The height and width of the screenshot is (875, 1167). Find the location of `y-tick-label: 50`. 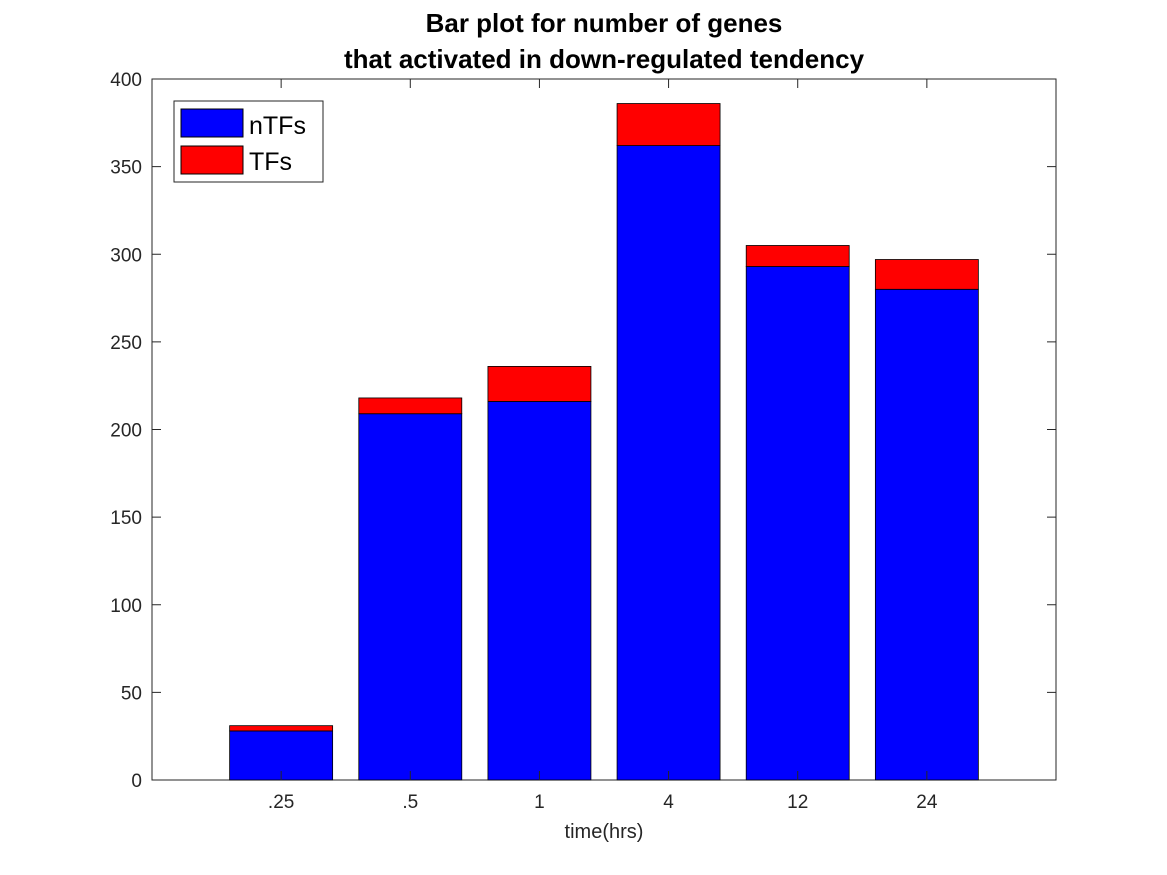

y-tick-label: 50 is located at coordinates (131, 693).